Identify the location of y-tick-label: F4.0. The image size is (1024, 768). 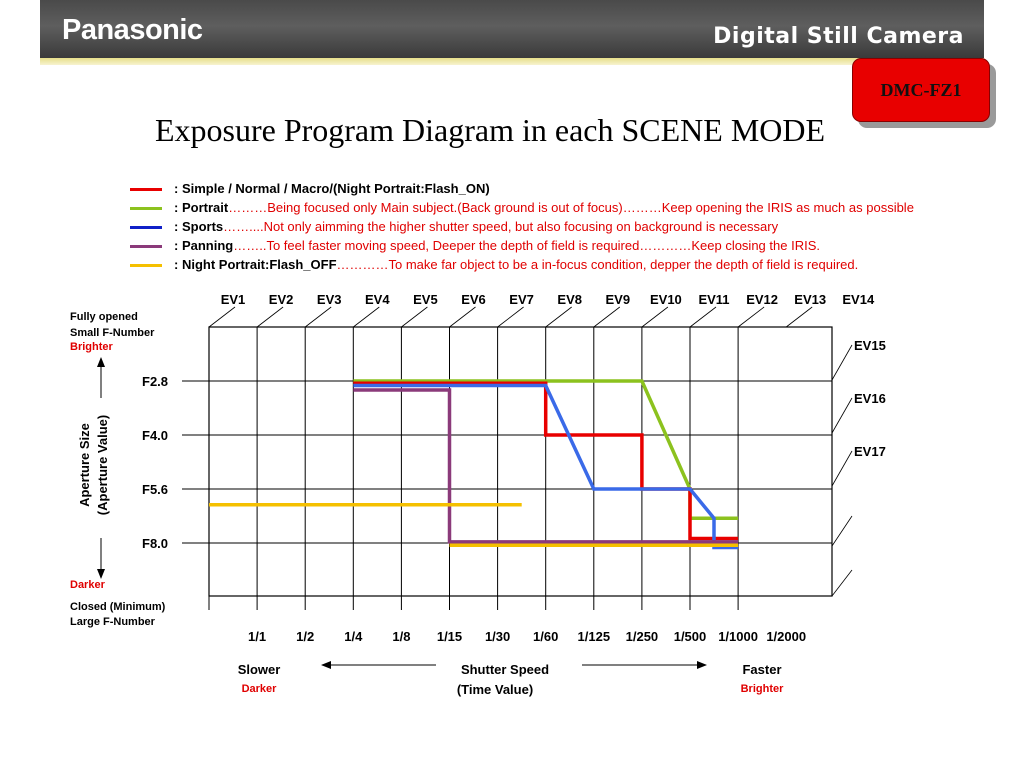
(155, 435).